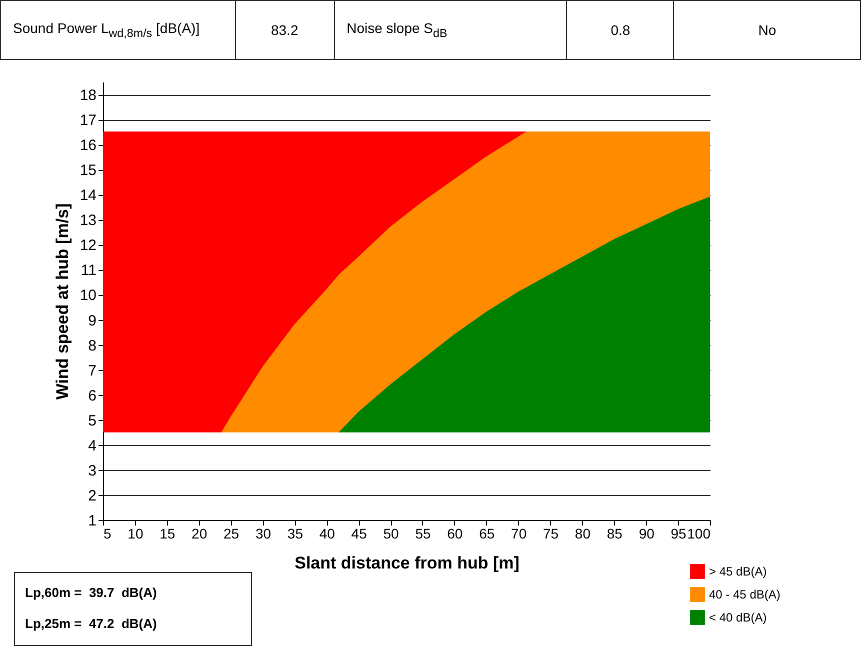 Image resolution: width=863 pixels, height=657 pixels. Describe the element at coordinates (92, 395) in the screenshot. I see `y-tick-label: 6` at that location.